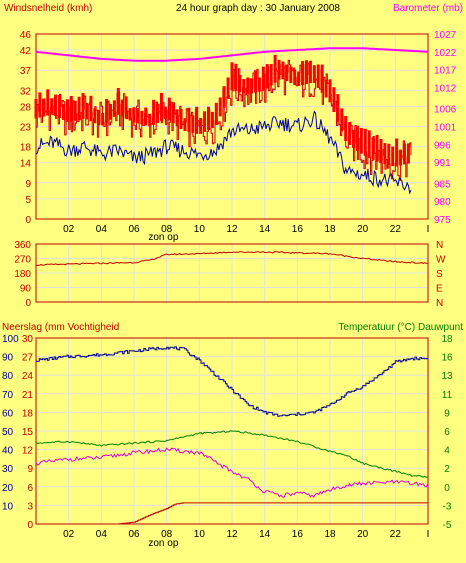 This screenshot has height=563, width=466. I want to click on humidity-x-tick-label: I, so click(428, 534).